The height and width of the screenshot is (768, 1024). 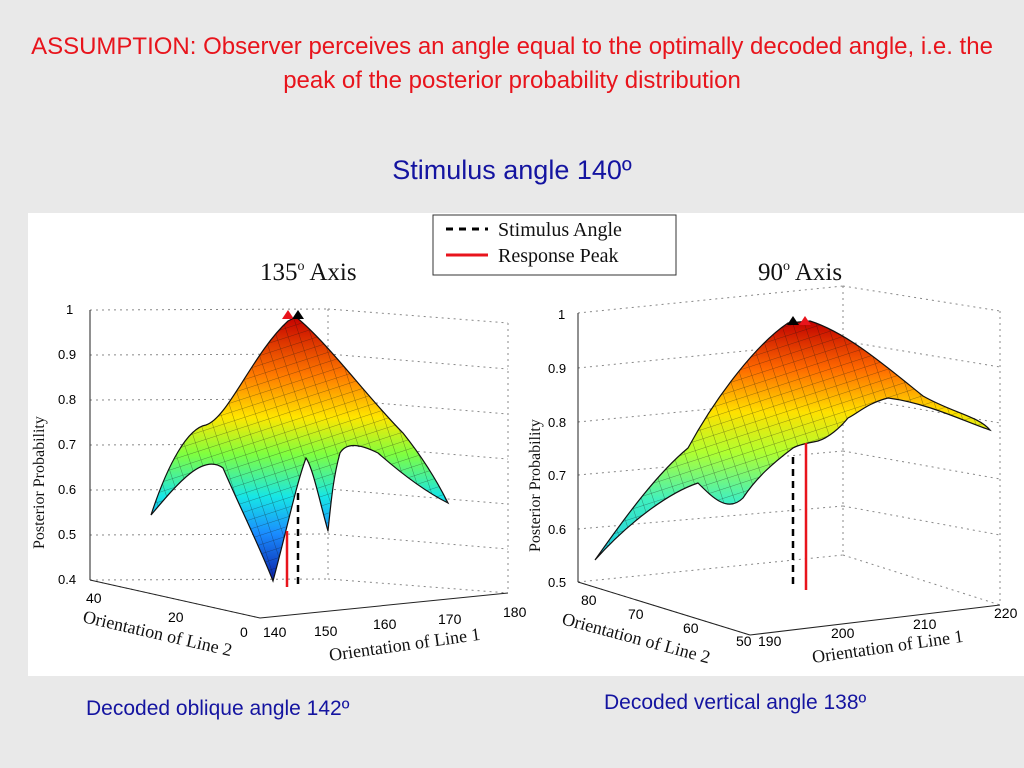 I want to click on svg-text: 170, so click(x=450, y=619).